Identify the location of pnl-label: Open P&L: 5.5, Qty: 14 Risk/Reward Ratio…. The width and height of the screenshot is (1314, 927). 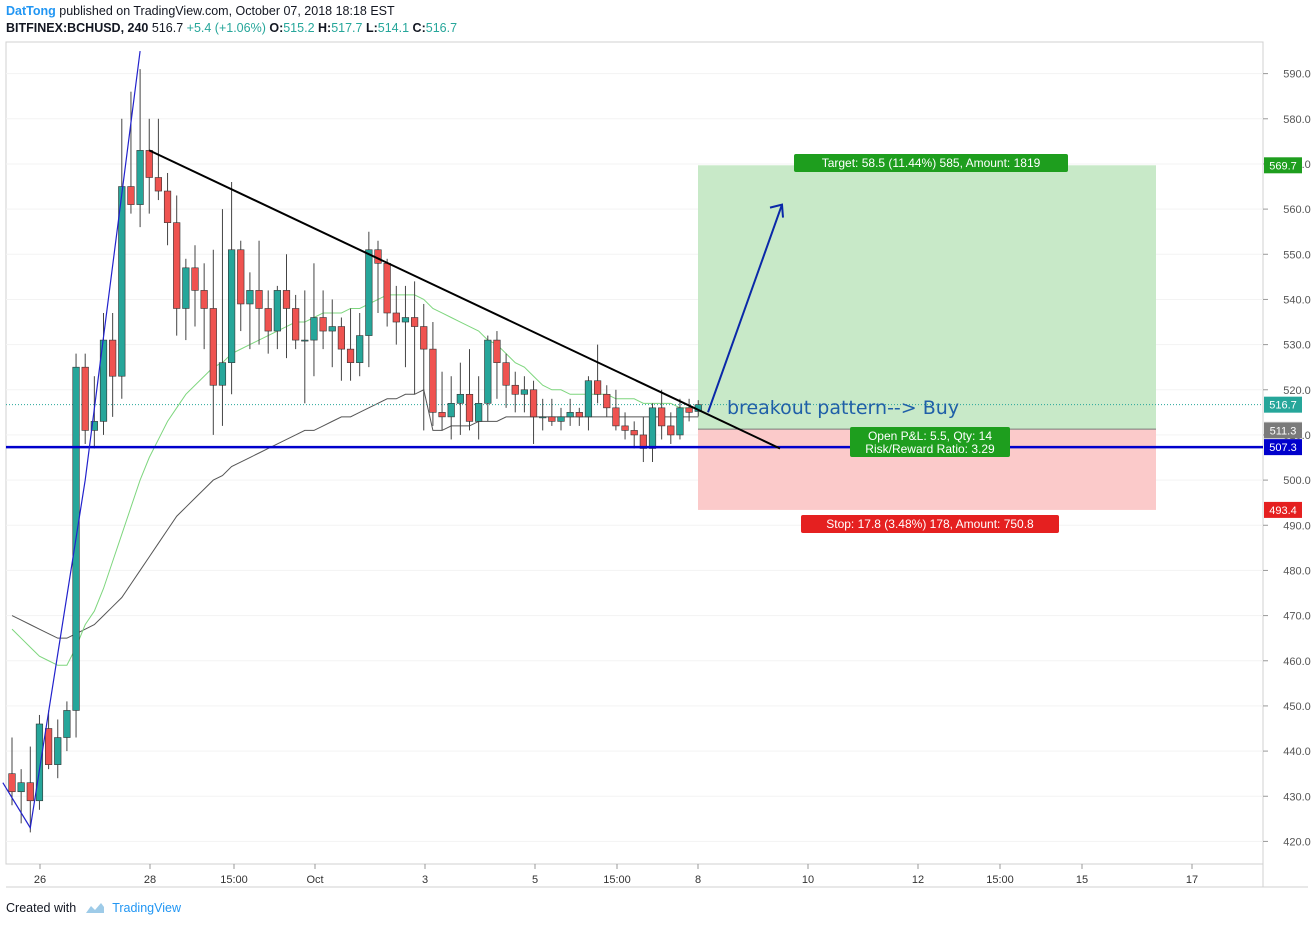
(930, 442).